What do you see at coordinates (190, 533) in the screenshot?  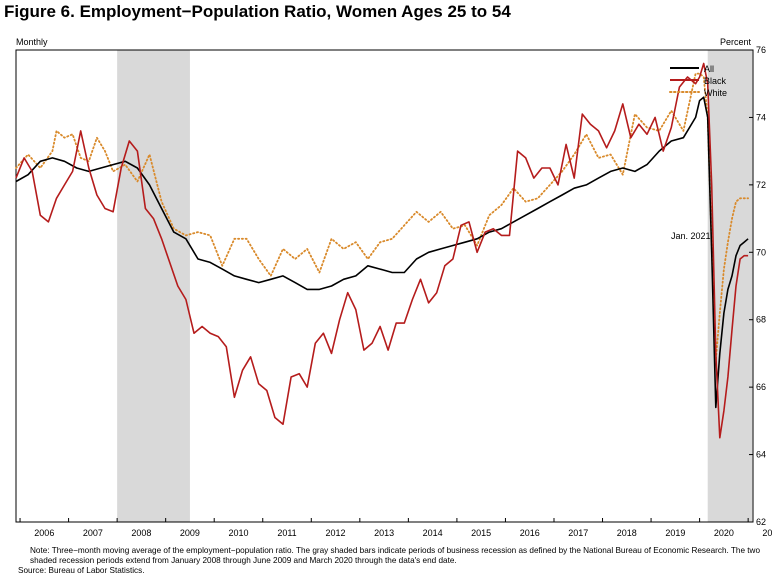 I see `x-tick-label-2009: 2009` at bounding box center [190, 533].